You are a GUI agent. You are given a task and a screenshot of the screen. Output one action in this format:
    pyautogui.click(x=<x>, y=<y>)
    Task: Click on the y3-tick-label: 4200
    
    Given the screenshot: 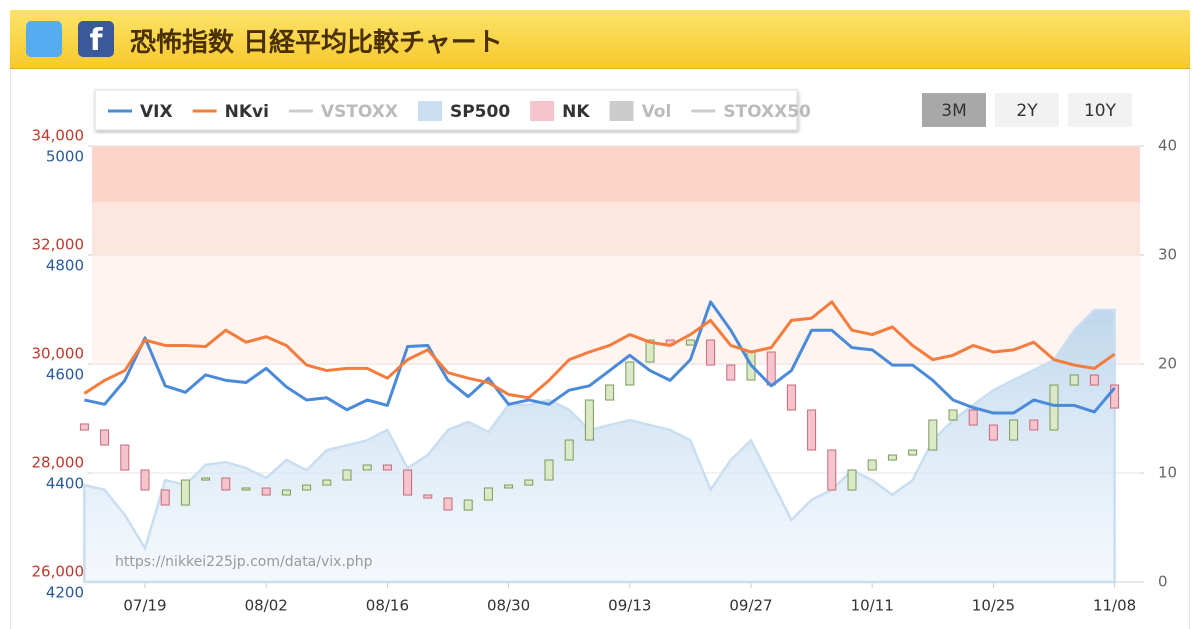 What is the action you would take?
    pyautogui.click(x=65, y=593)
    